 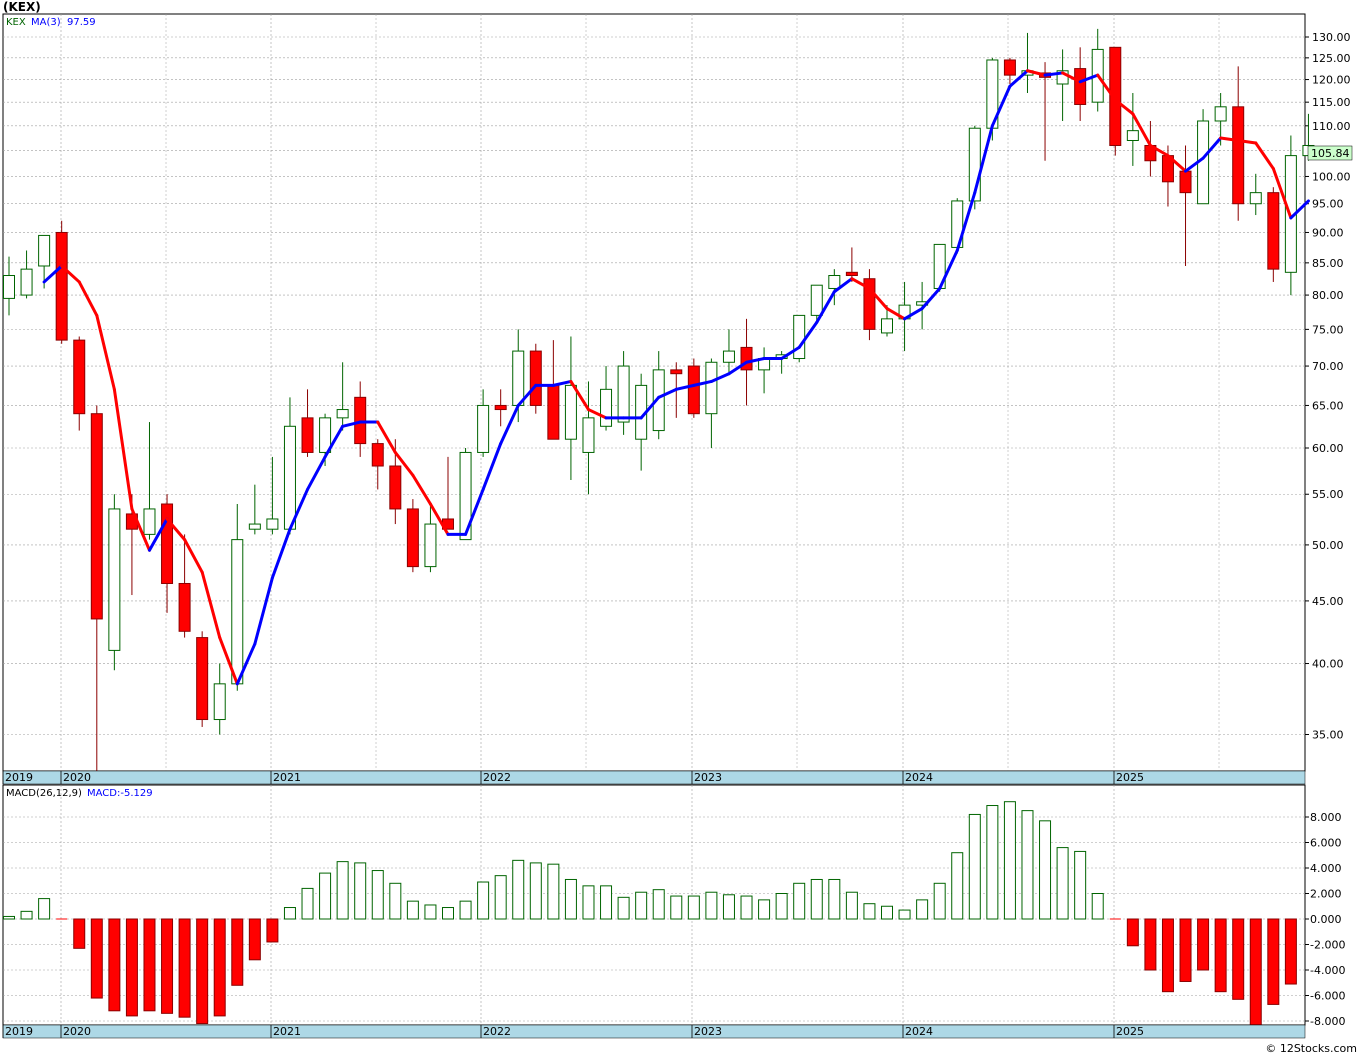 What do you see at coordinates (1326, 894) in the screenshot?
I see `macd-tick-label: 2.000` at bounding box center [1326, 894].